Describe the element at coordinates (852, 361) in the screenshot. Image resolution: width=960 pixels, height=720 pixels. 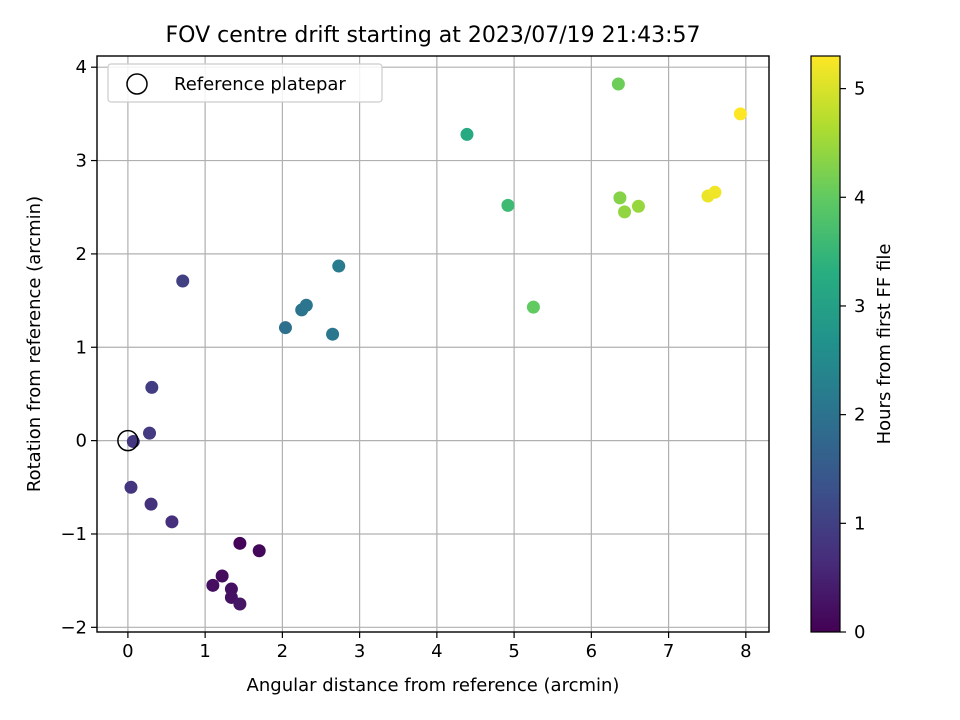
I see `colorbar-ticks: 0 1 2 3 4 5` at that location.